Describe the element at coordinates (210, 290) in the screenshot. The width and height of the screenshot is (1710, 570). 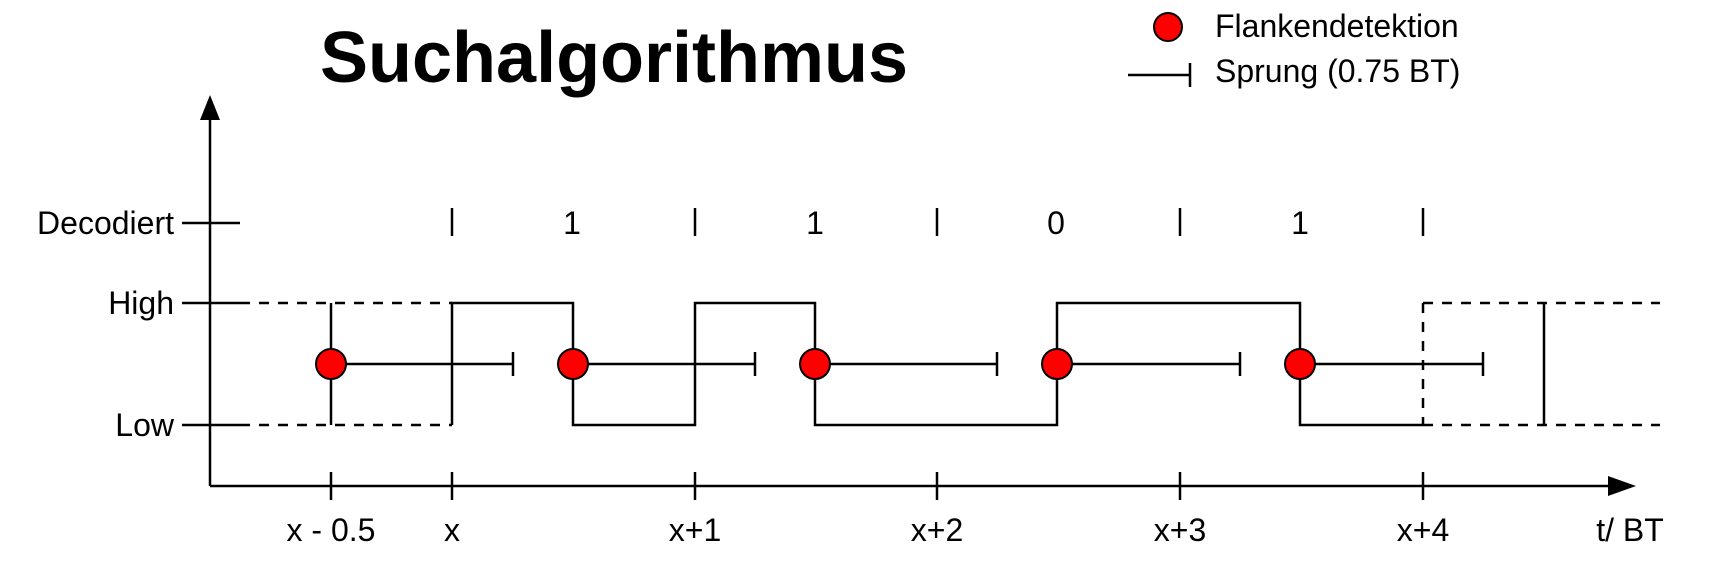
I see `y-axis` at that location.